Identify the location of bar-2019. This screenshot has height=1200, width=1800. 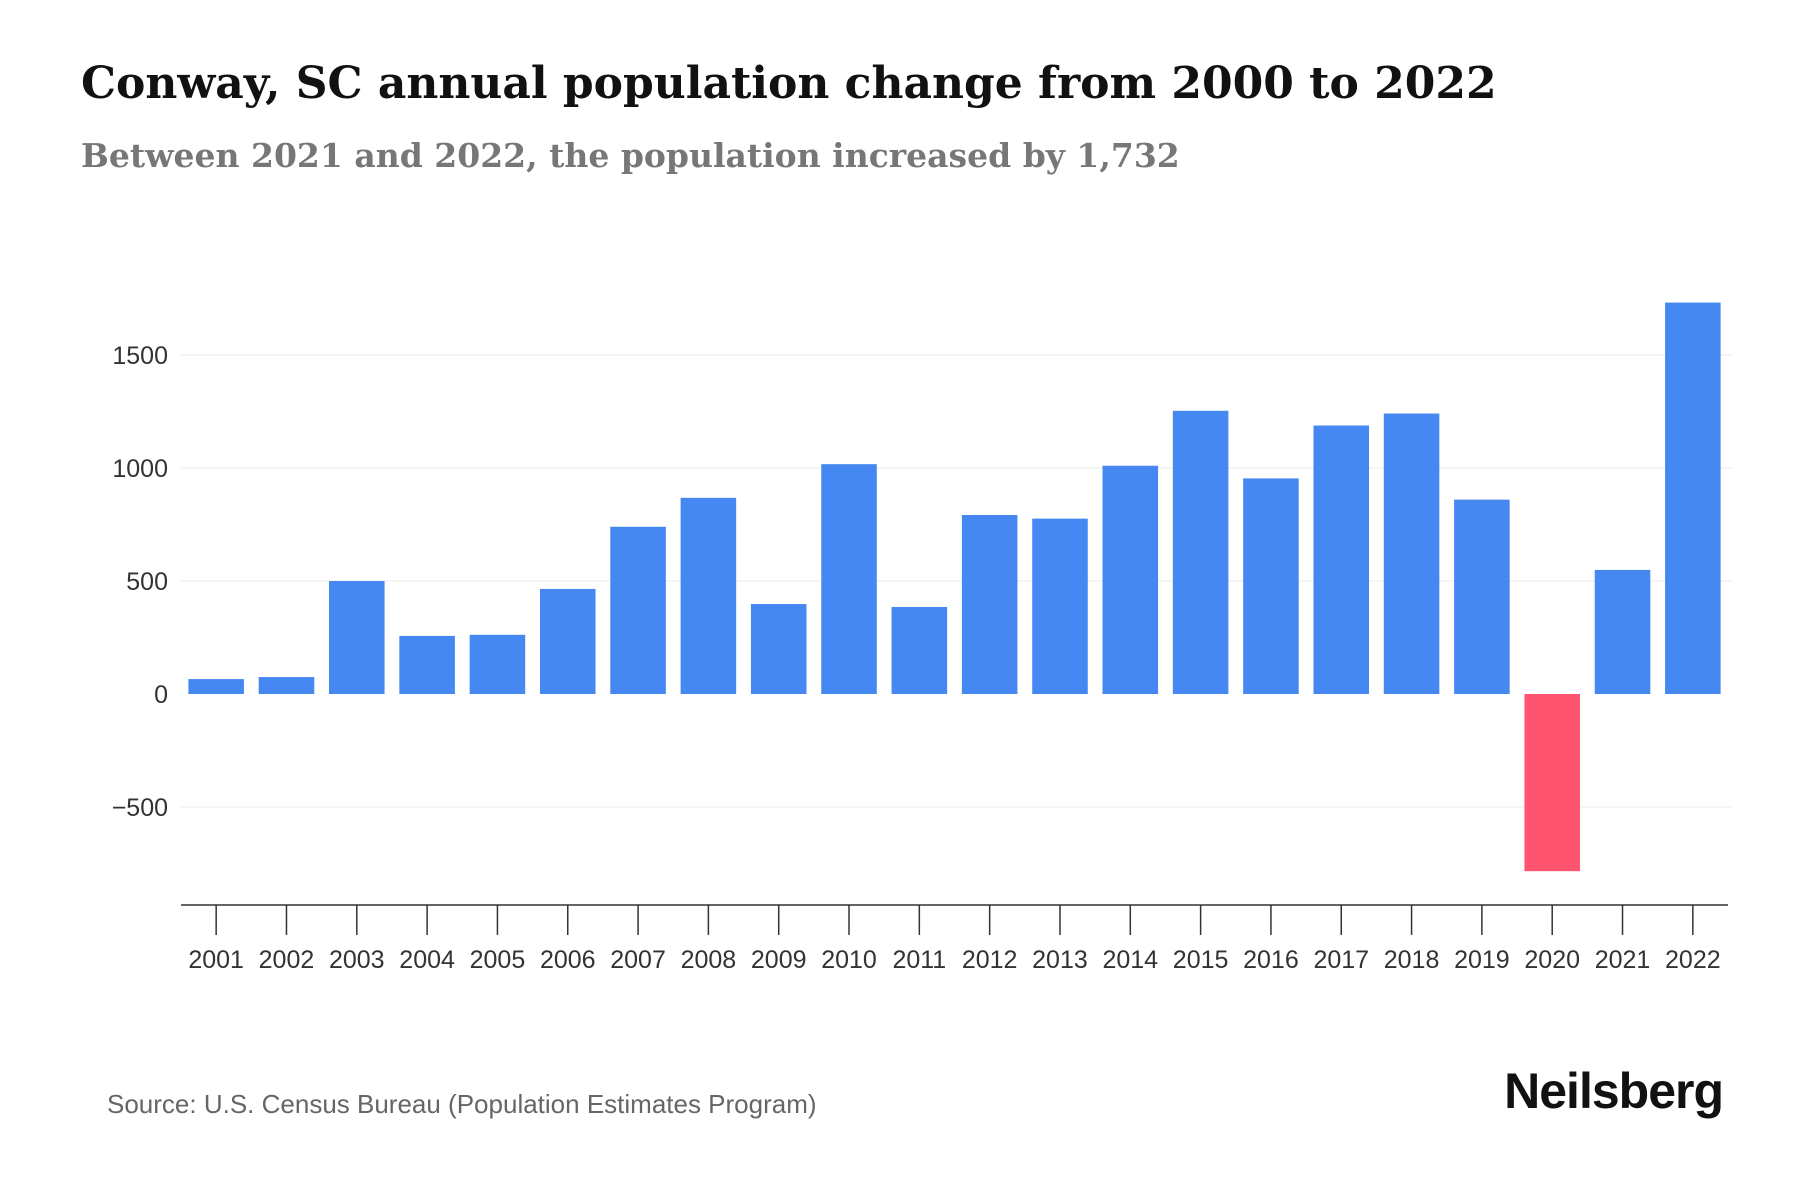
(1482, 596).